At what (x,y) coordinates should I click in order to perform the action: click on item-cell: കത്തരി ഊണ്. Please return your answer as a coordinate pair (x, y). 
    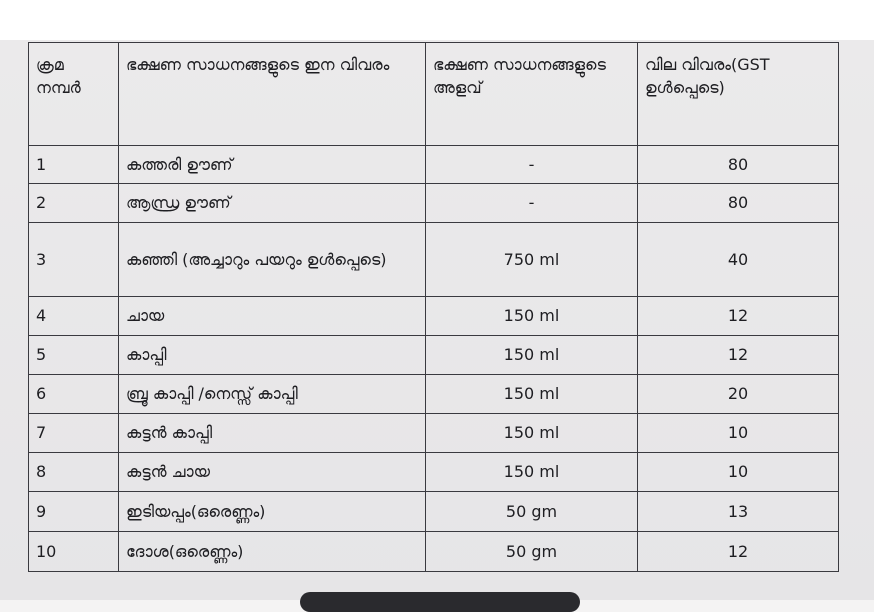
    Looking at the image, I should click on (272, 164).